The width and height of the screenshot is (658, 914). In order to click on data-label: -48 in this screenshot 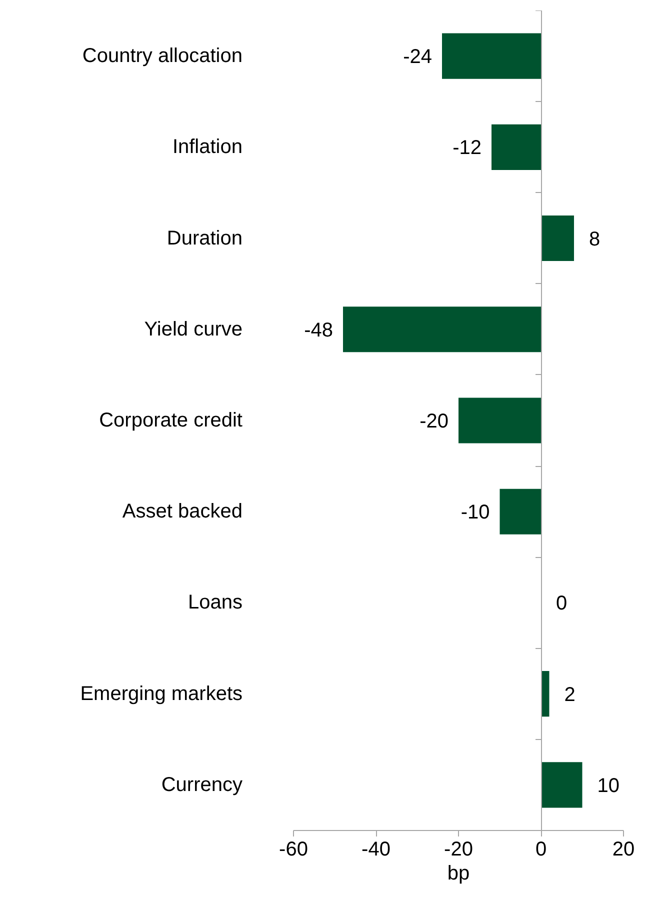, I will do `click(318, 330)`.